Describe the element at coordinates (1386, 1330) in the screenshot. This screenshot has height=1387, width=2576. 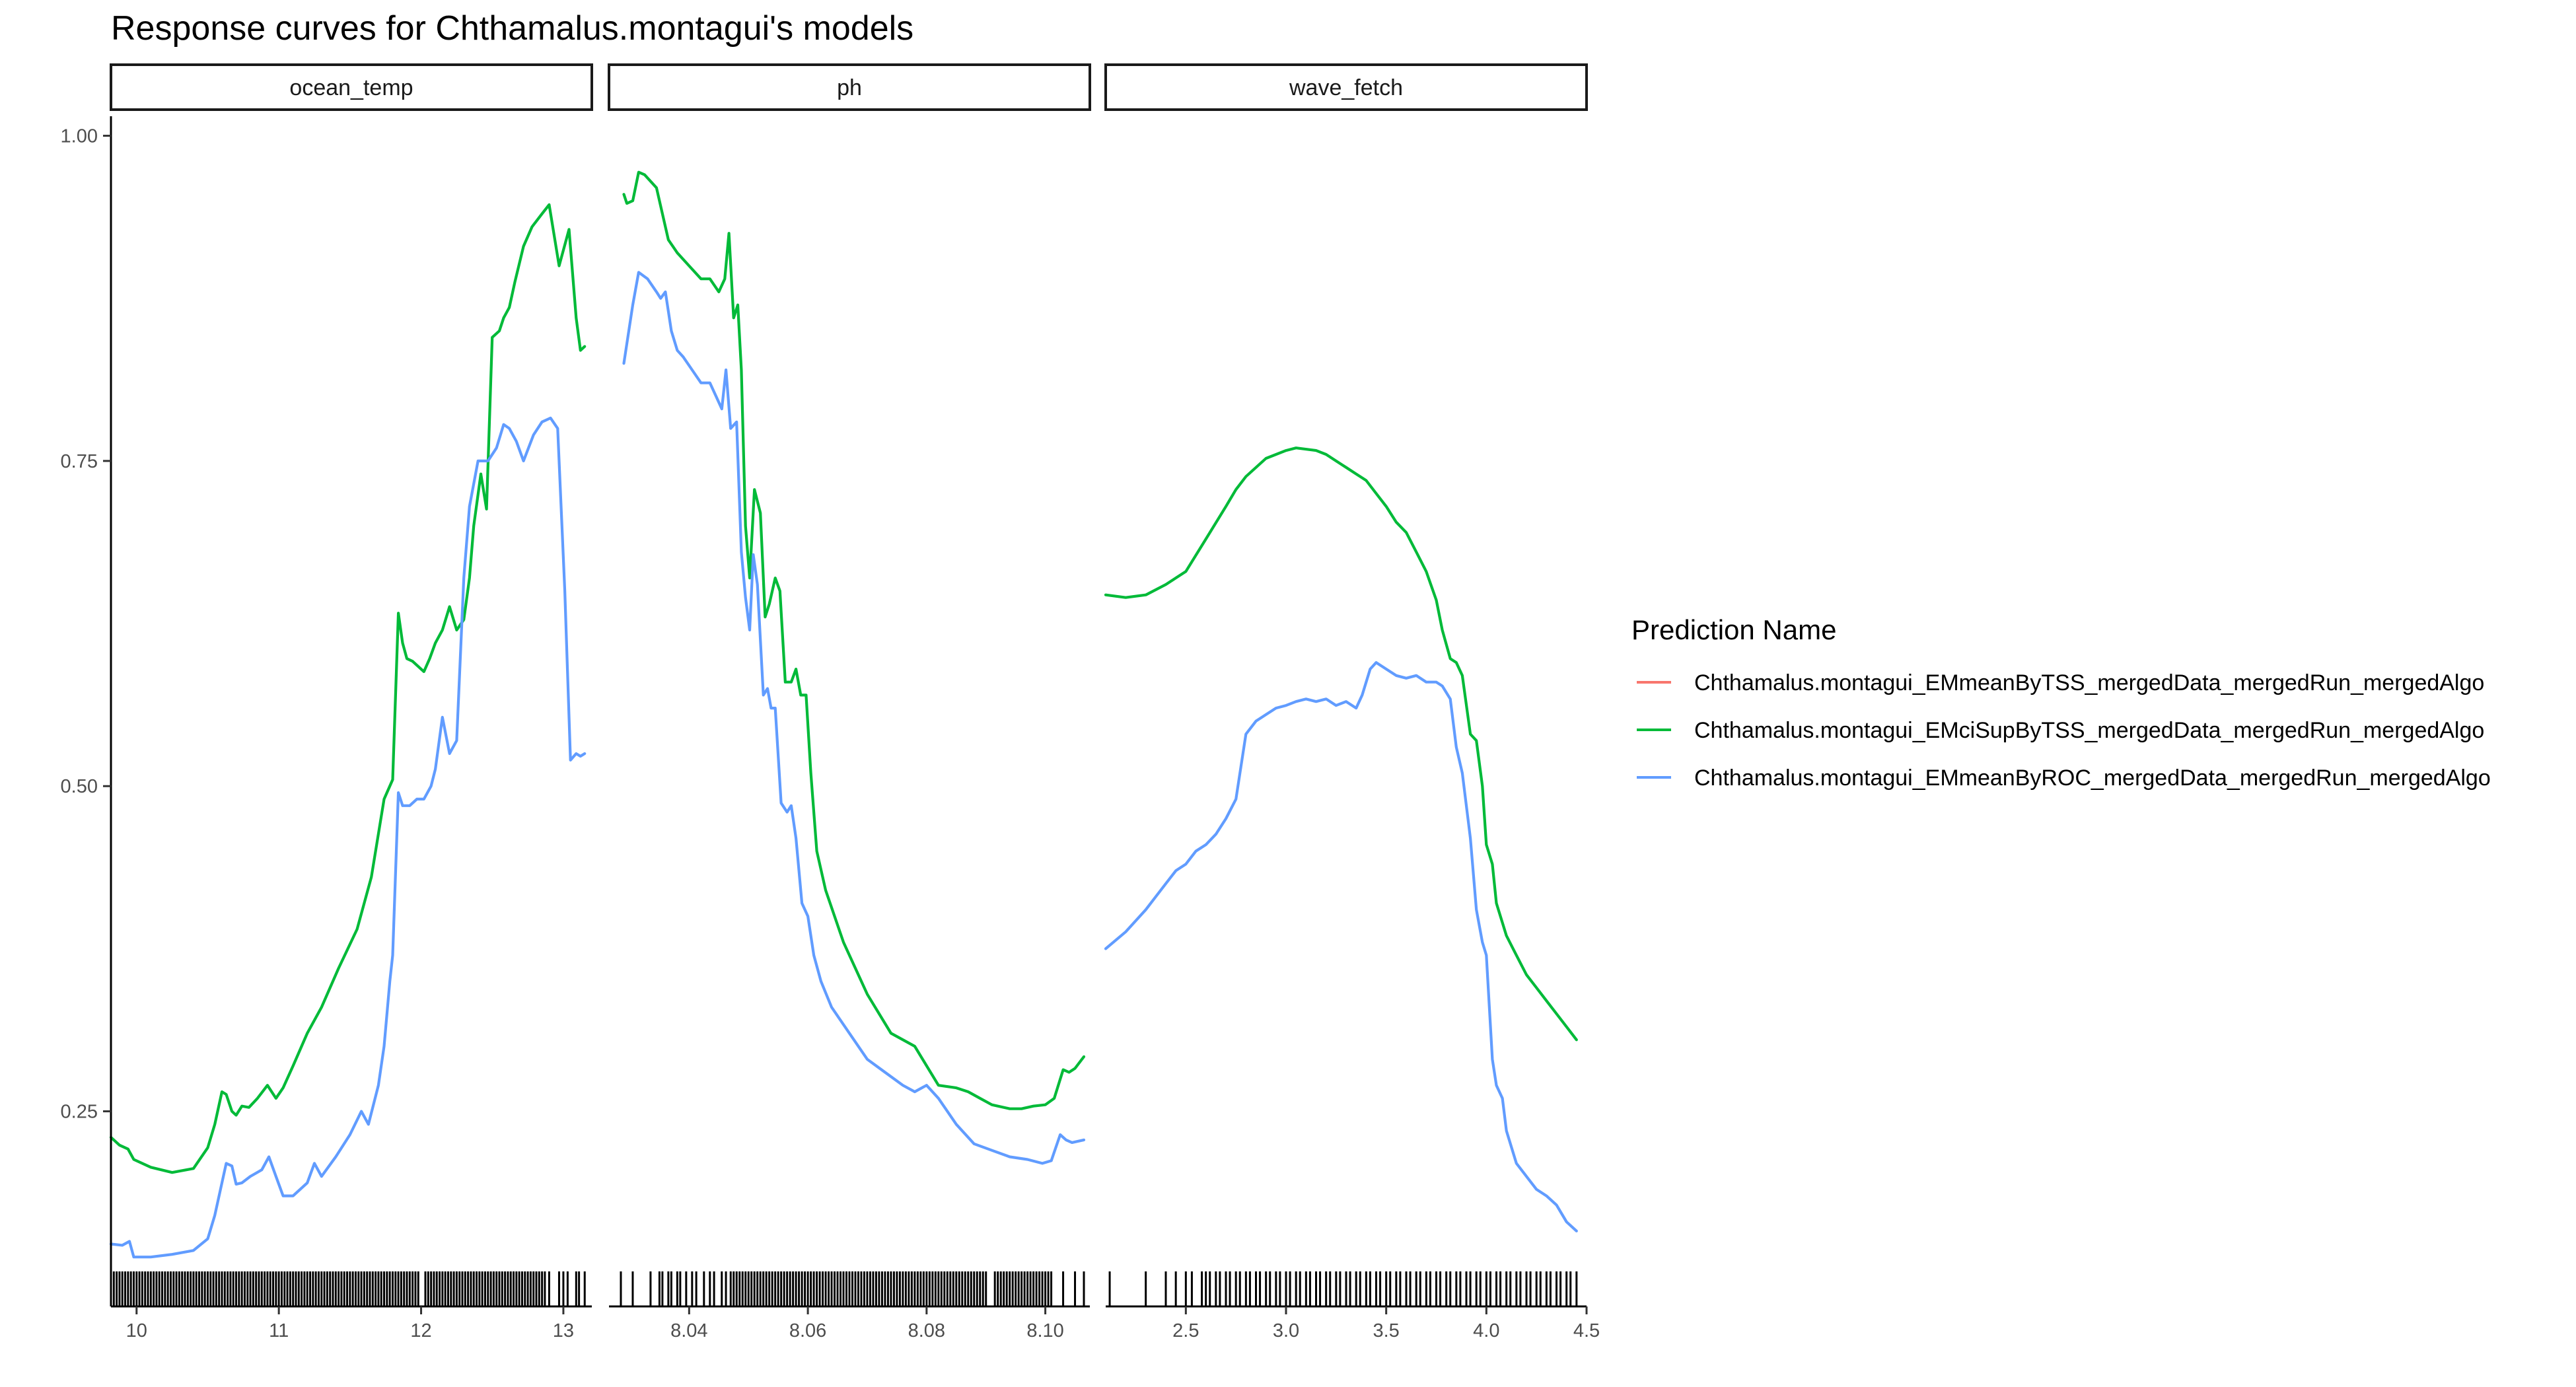
I see `x-tick-label: 3.5` at that location.